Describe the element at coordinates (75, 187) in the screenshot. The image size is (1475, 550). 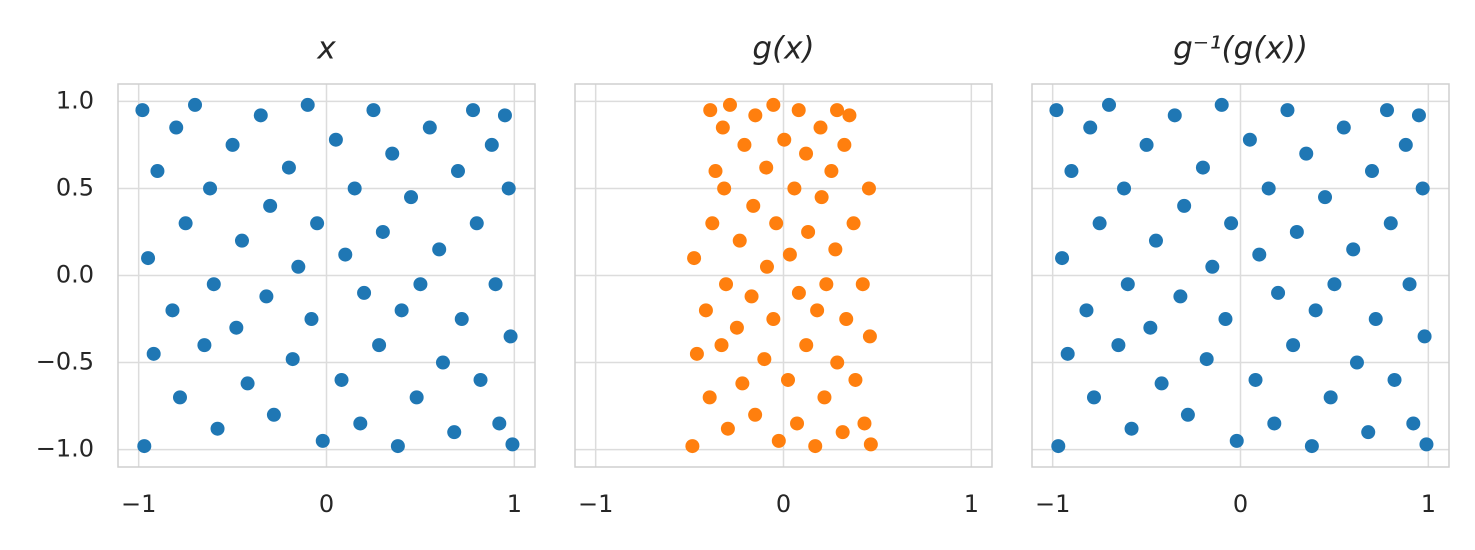
I see `y-tick-label: 0.5` at that location.